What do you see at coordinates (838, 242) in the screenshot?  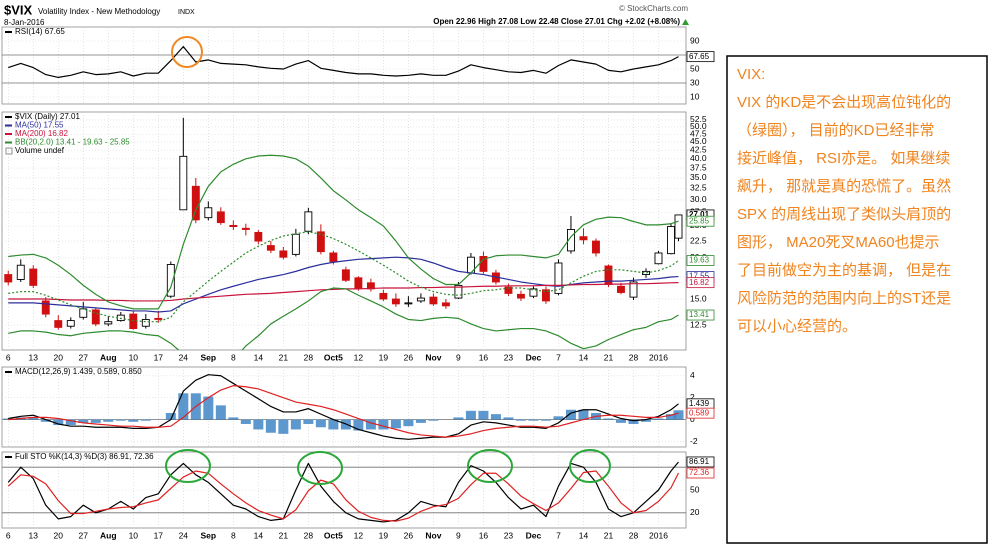 I see `note-line: 图形， MA20死叉MA60也提示` at bounding box center [838, 242].